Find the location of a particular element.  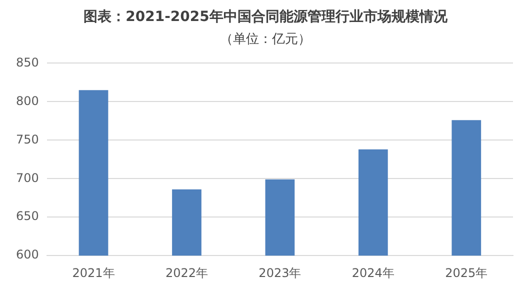

y-tick-label: 700 is located at coordinates (27, 177).